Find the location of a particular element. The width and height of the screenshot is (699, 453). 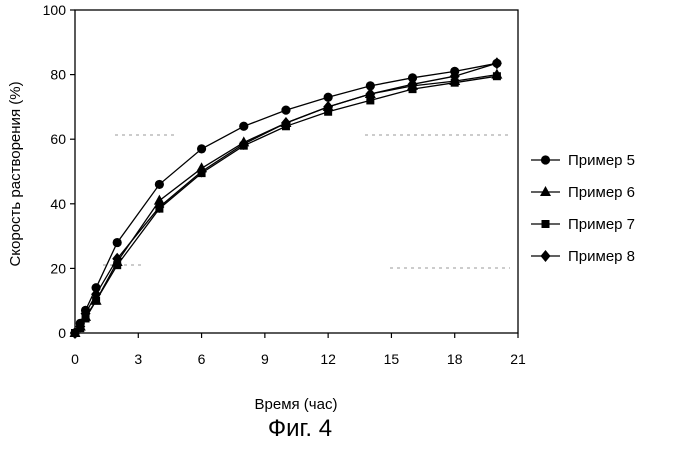

x-tick-label: 18 is located at coordinates (455, 359).